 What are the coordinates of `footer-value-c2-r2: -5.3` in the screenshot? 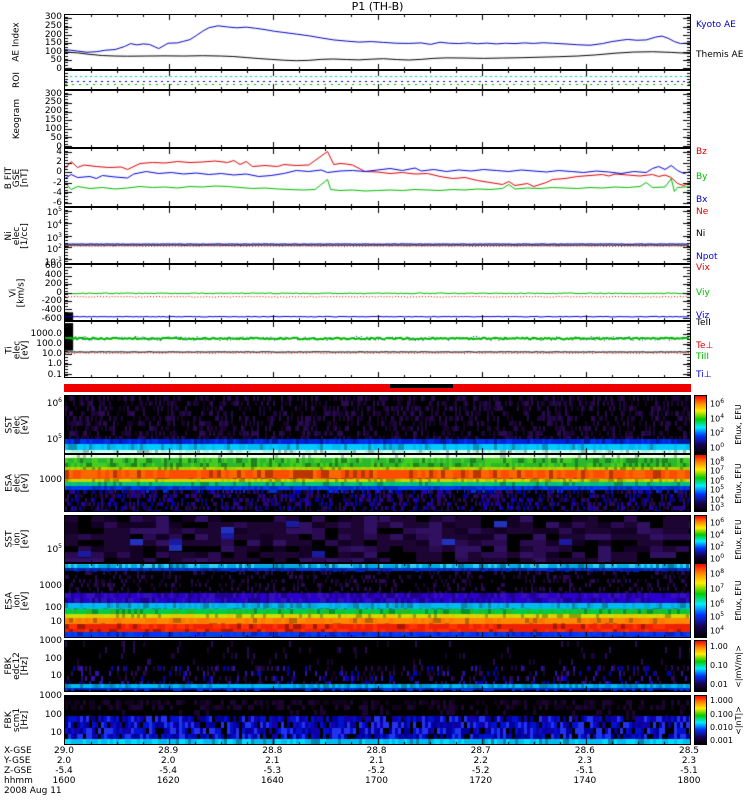 It's located at (272, 771).